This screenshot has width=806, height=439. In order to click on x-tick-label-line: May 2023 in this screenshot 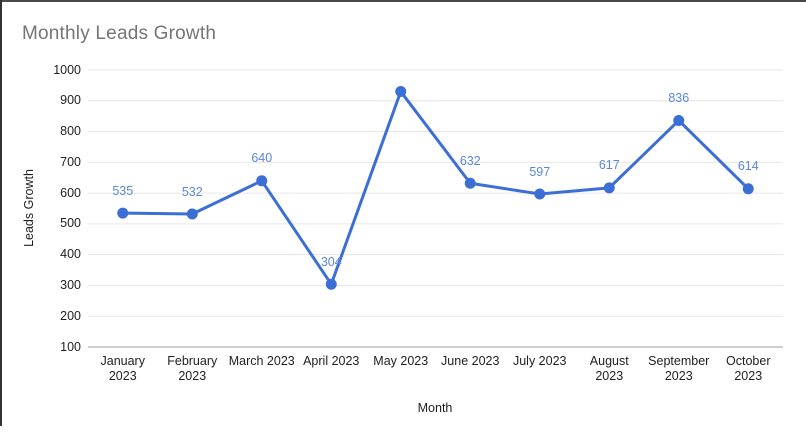, I will do `click(401, 361)`.